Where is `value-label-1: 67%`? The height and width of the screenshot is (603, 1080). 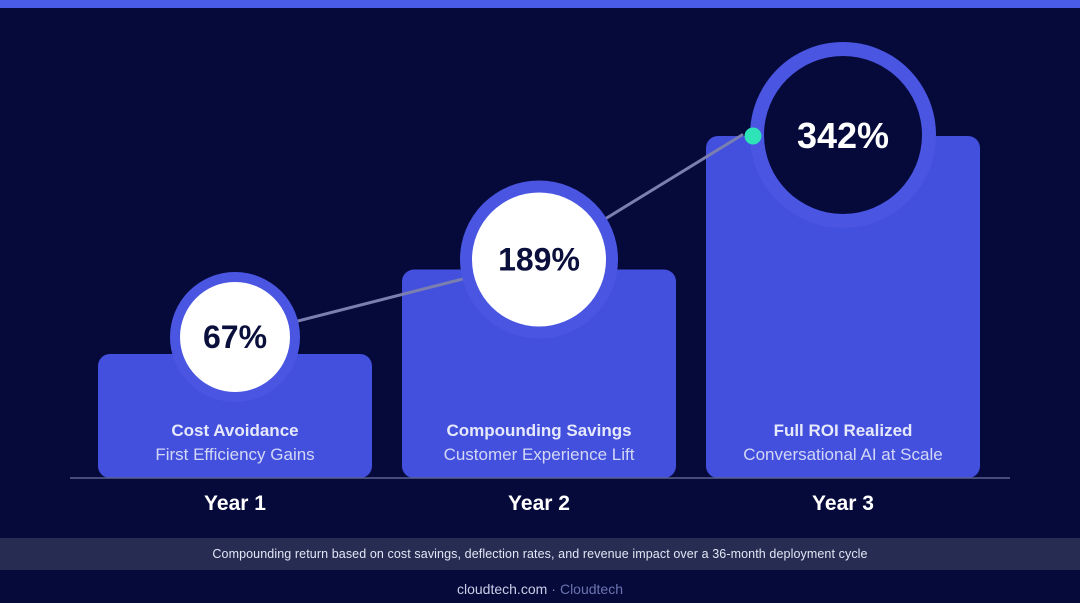
value-label-1: 67% is located at coordinates (235, 337).